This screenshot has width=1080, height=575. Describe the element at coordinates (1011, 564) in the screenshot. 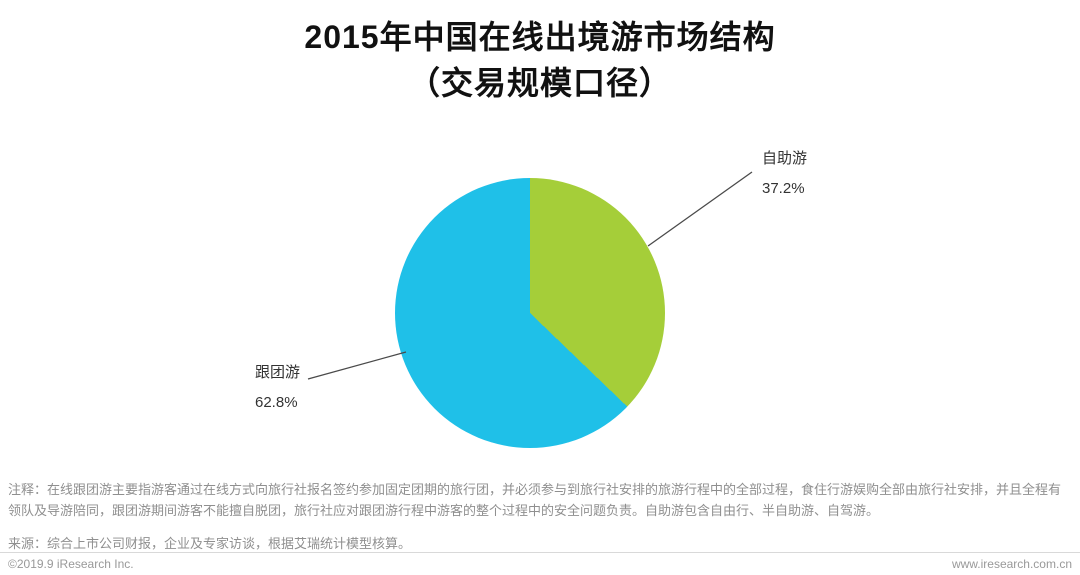

I see `website-link: www.iresearch.com.cn` at that location.